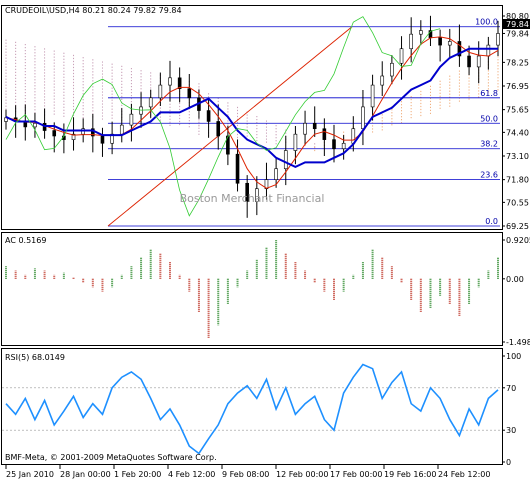 This screenshot has height=480, width=530. I want to click on current-price-label: 79.84, so click(517, 24).